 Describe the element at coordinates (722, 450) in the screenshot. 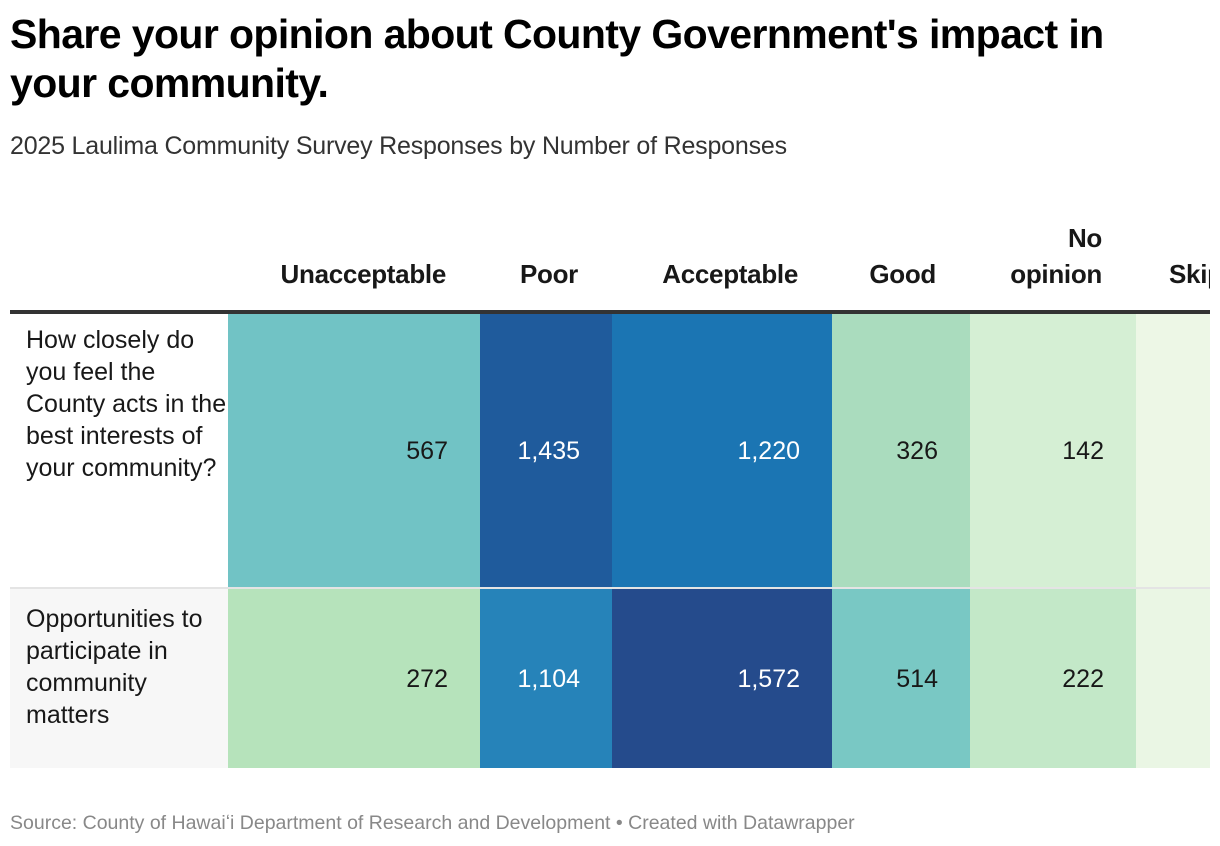

I see `heatmap-cell: 1,220` at that location.